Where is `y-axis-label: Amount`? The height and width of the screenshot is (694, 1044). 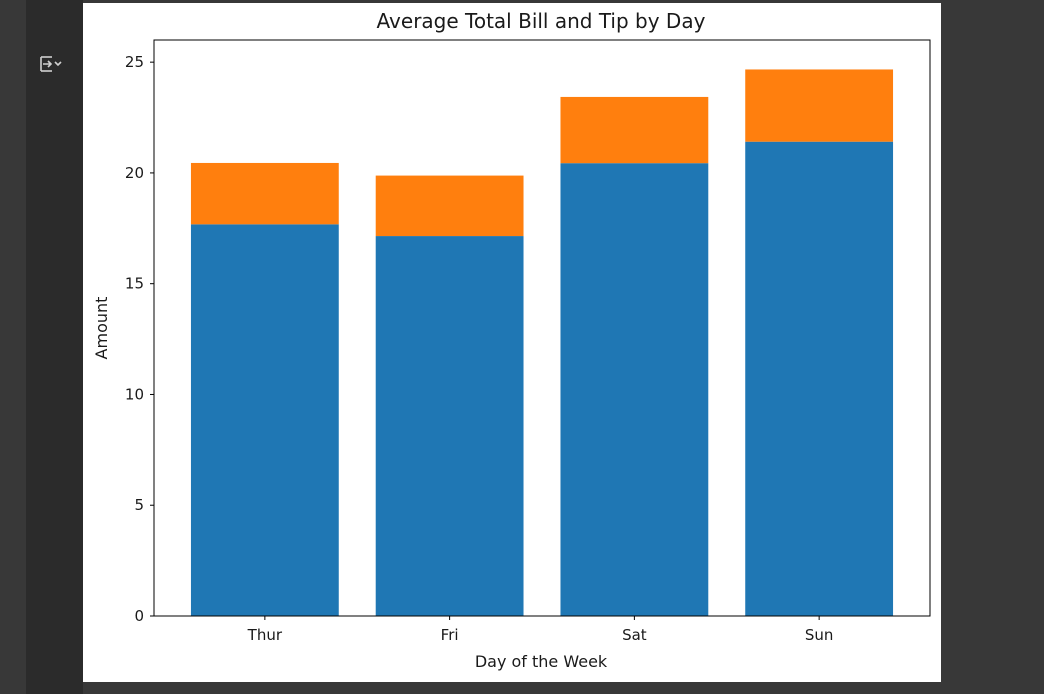 y-axis-label: Amount is located at coordinates (101, 328).